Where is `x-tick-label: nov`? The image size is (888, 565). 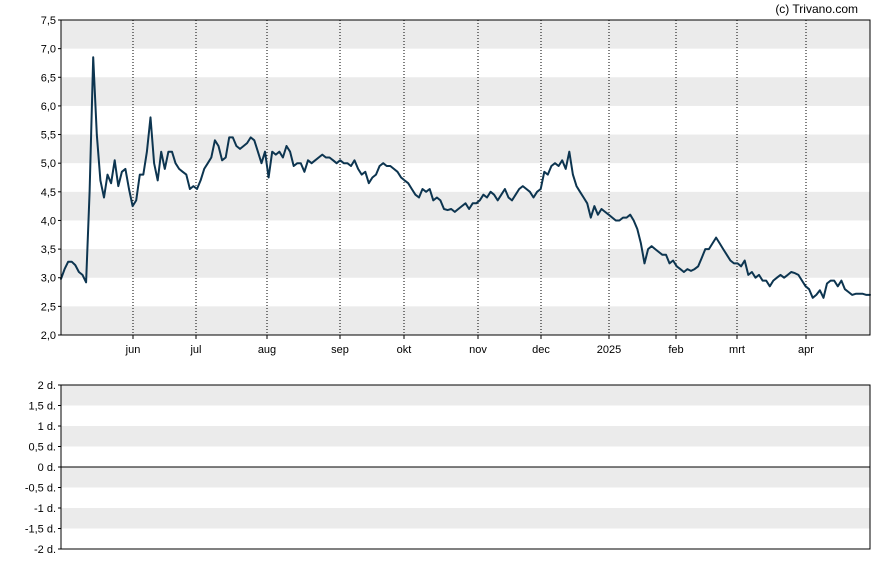
x-tick-label: nov is located at coordinates (478, 350).